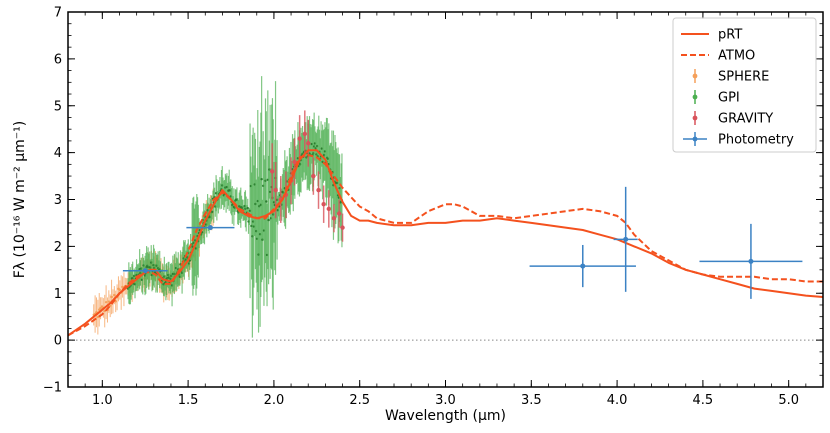 The image size is (830, 433). I want to click on legend-item-atmo: ATMO, so click(718, 56).